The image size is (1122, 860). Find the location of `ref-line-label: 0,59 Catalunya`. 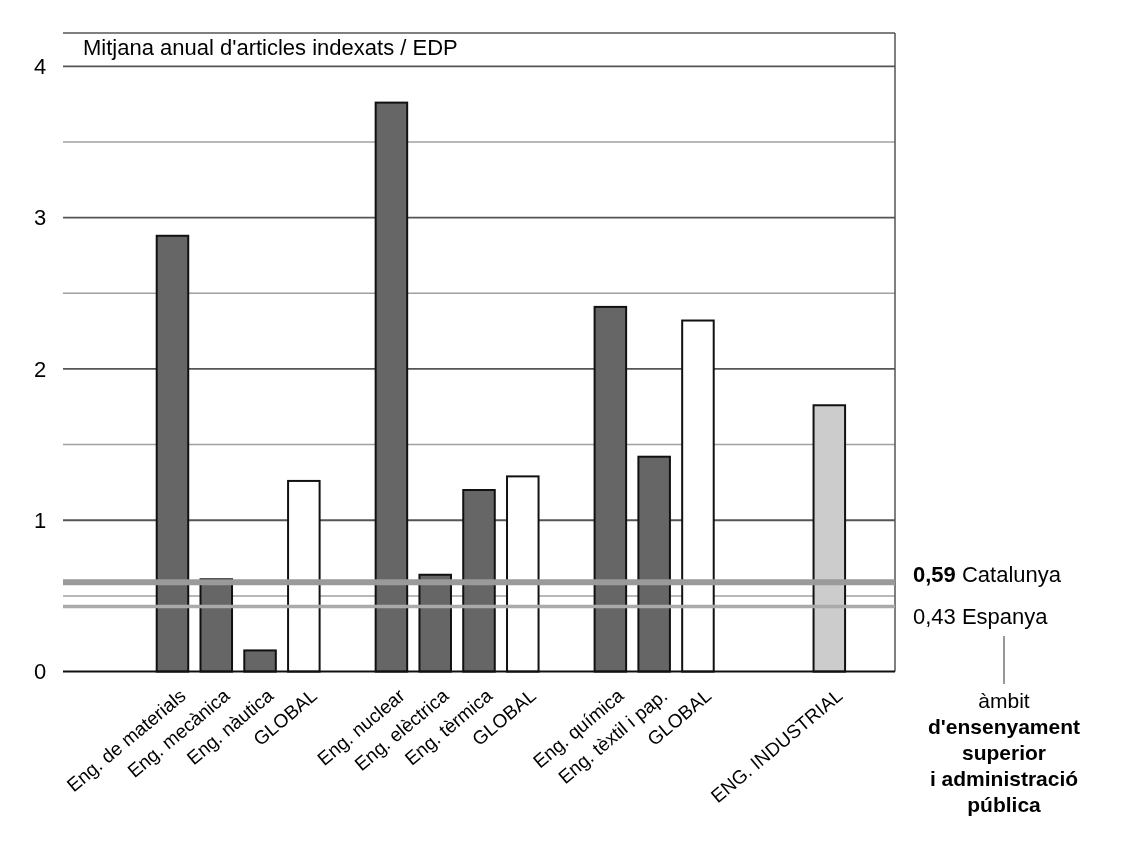

ref-line-label: 0,59 Catalunya is located at coordinates (987, 575).